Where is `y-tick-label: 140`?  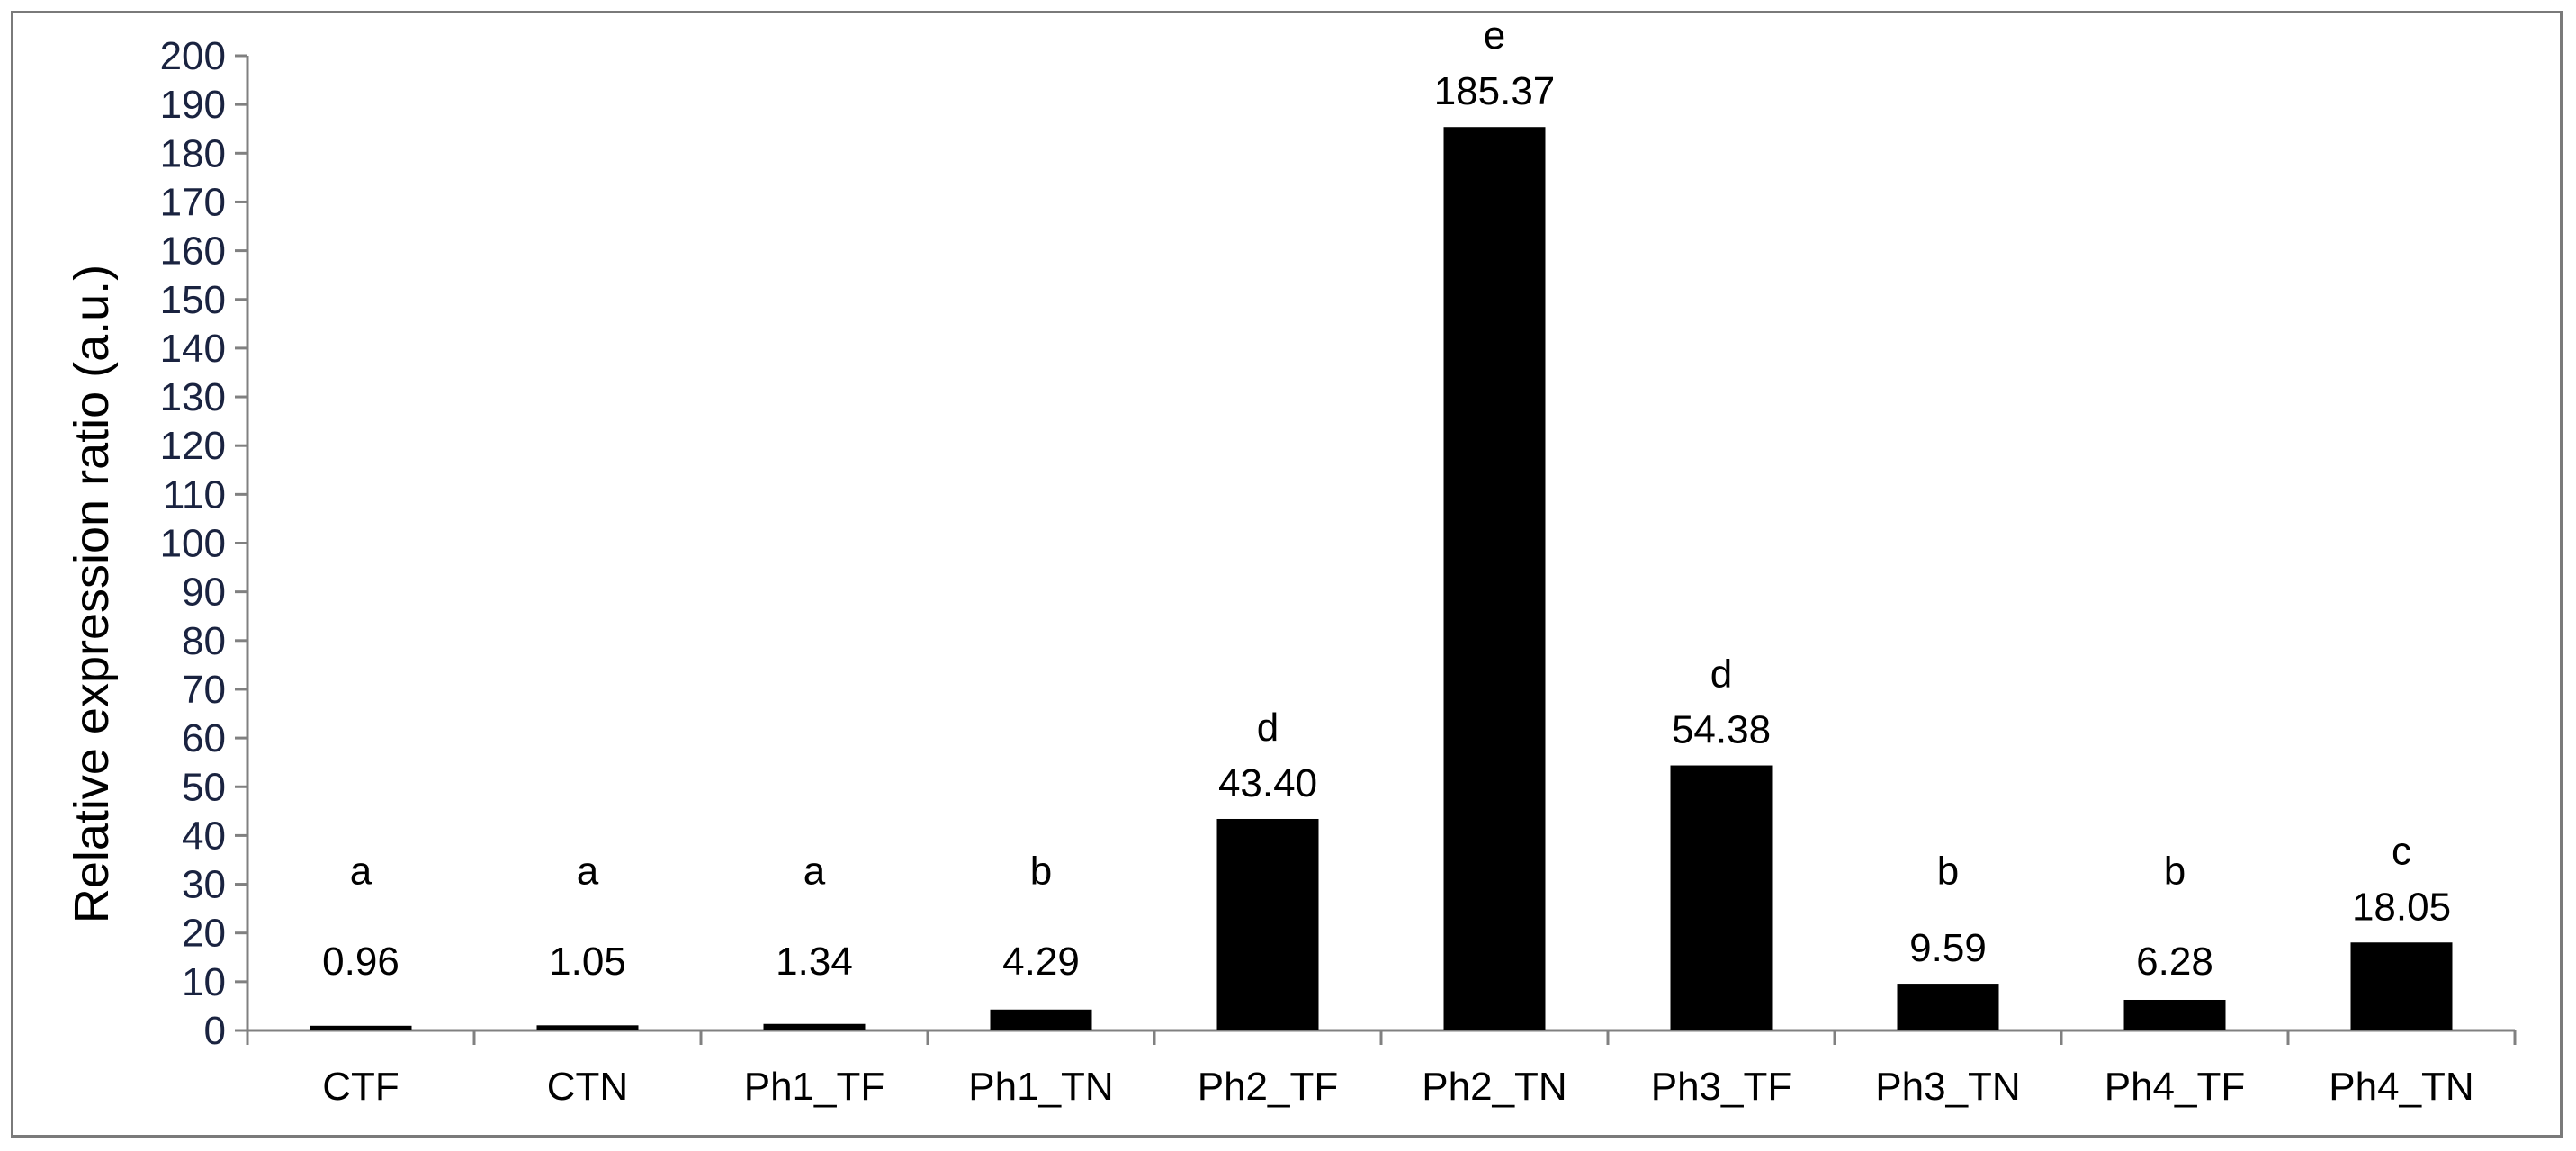
y-tick-label: 140 is located at coordinates (193, 349).